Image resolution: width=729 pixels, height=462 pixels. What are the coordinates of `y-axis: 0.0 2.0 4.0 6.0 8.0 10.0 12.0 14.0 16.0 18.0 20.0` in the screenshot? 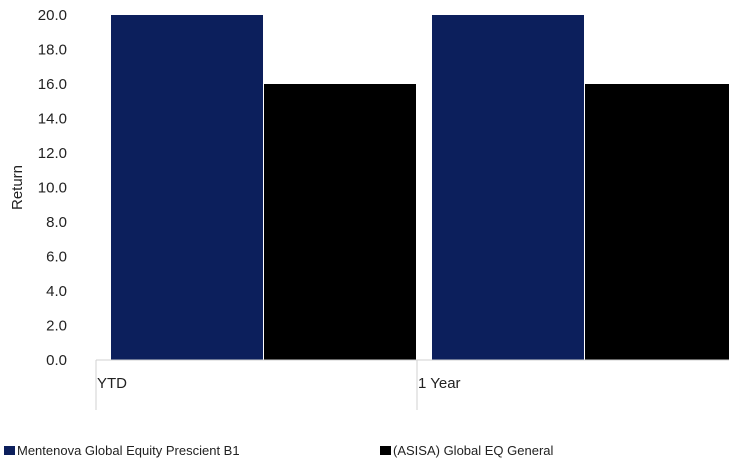 It's located at (52, 188).